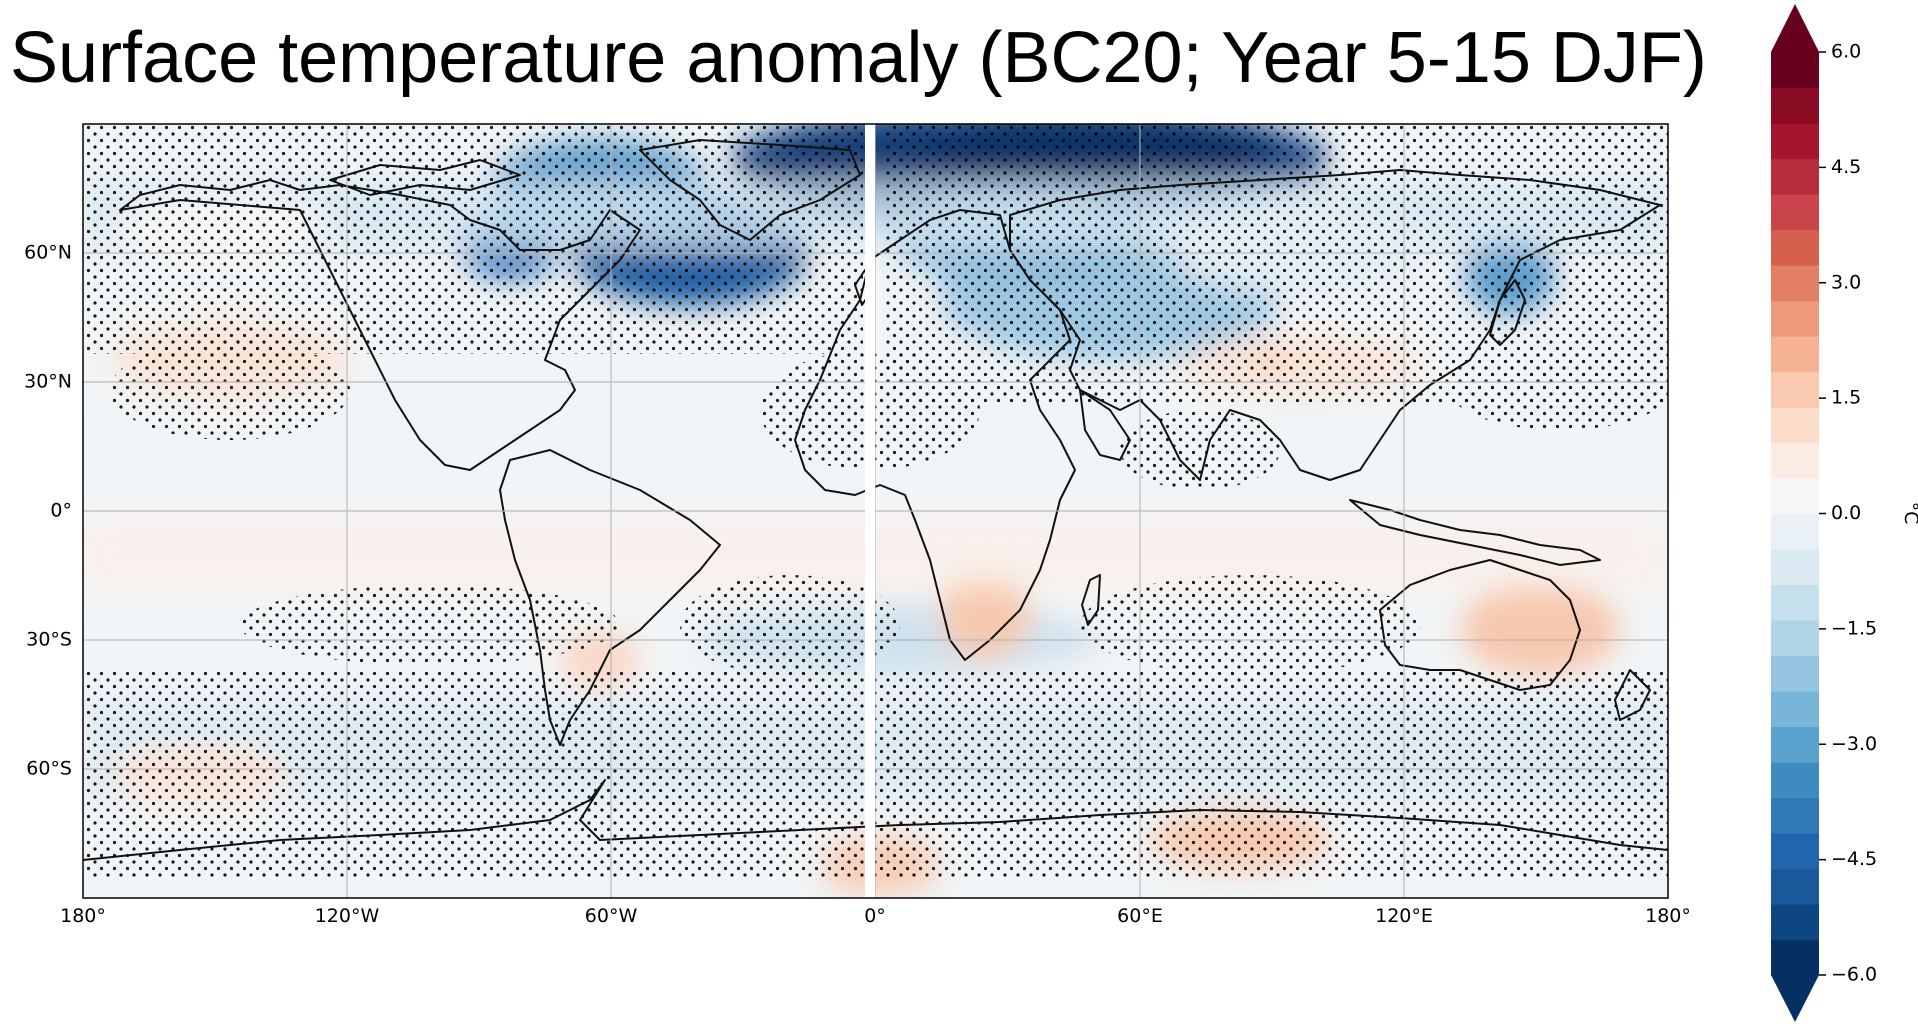  I want to click on colorbar-tick-label: 0.0, so click(1846, 513).